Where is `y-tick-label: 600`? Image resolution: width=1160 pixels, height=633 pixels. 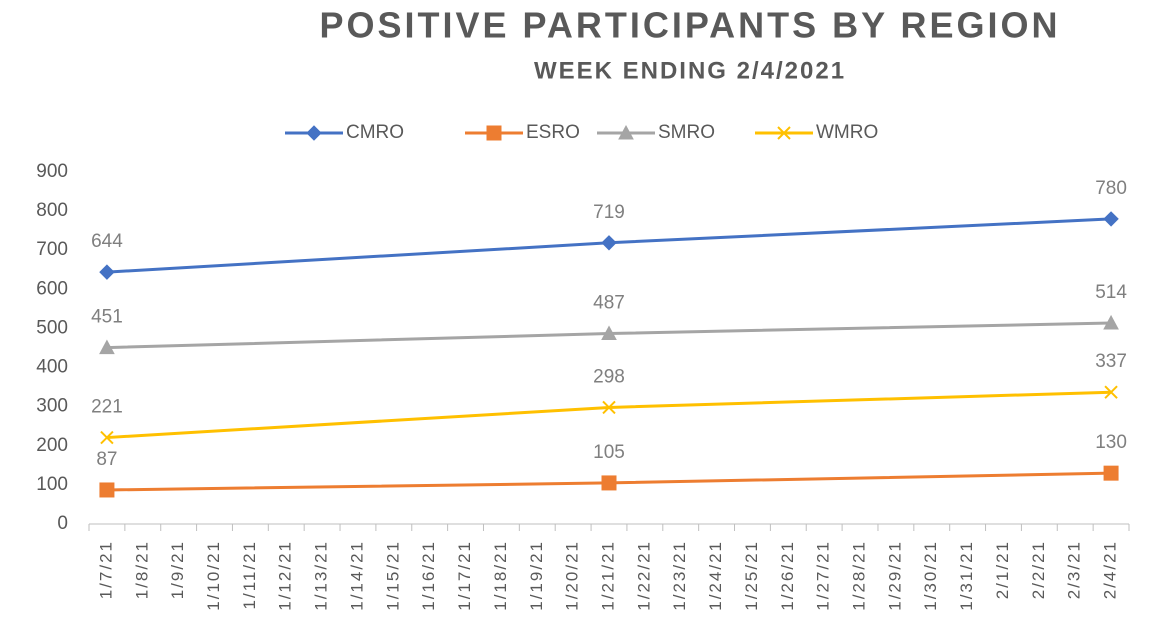 y-tick-label: 600 is located at coordinates (52, 288).